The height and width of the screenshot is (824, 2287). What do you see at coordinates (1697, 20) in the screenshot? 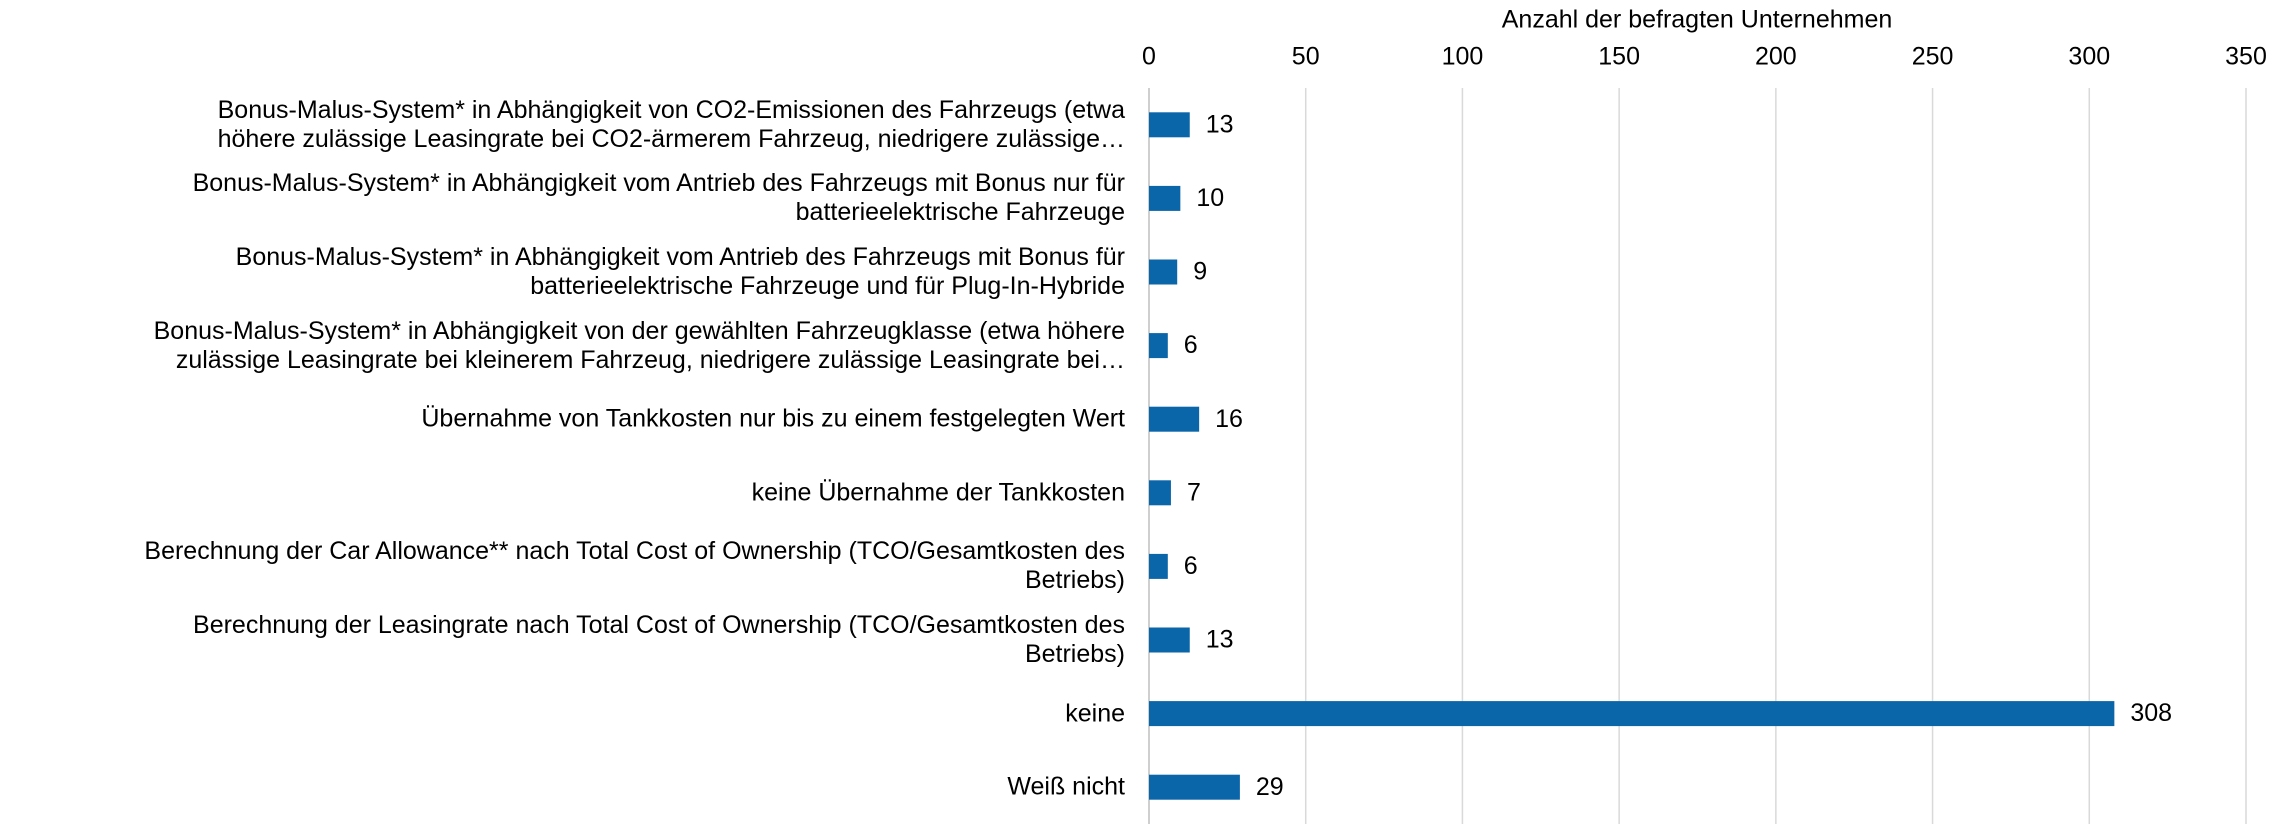
I see `x-axis-title: Anzahl der befragten Unternehmen` at bounding box center [1697, 20].